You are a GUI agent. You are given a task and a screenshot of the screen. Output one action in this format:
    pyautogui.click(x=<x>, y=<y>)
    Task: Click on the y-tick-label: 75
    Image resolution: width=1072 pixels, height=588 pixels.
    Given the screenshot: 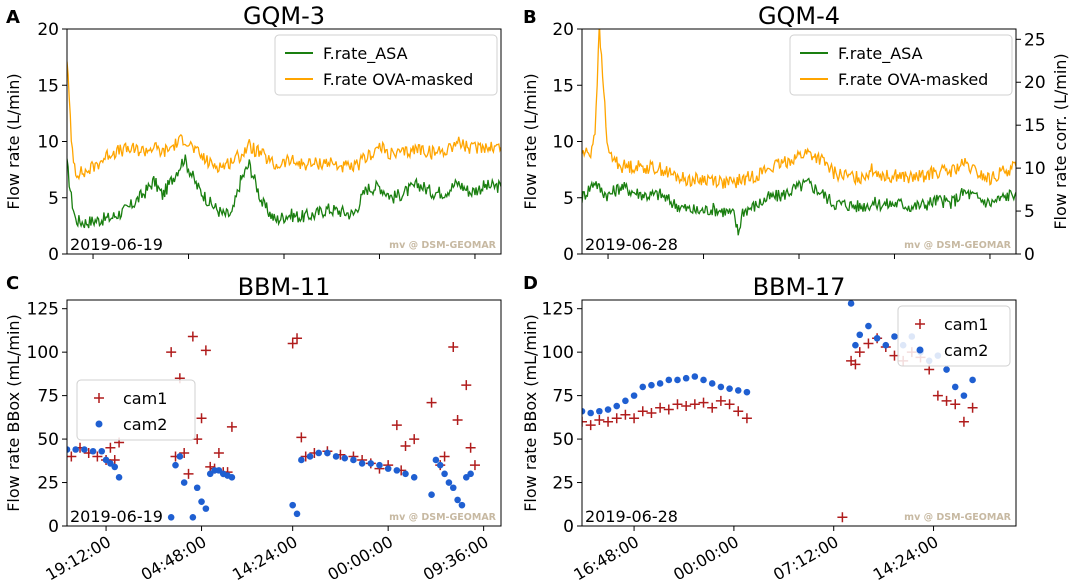 What is the action you would take?
    pyautogui.click(x=563, y=397)
    